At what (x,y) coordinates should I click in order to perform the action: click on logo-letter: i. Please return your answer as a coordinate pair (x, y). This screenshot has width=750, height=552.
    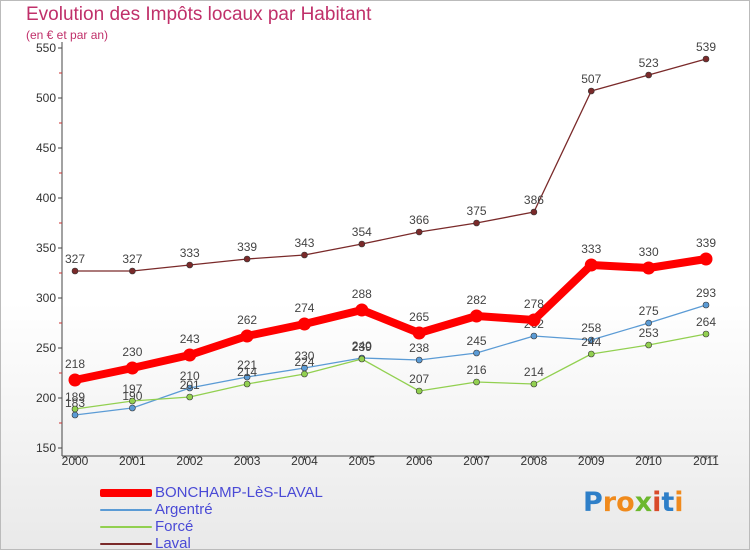
    Looking at the image, I should click on (679, 502).